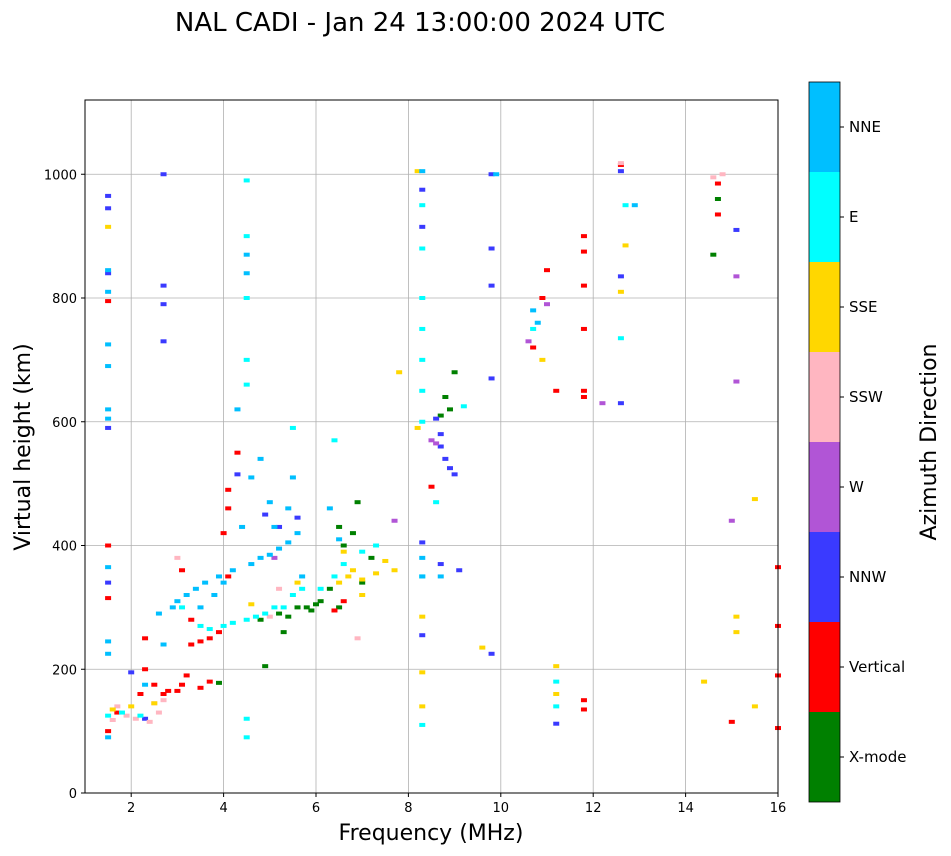 The height and width of the screenshot is (856, 951). Describe the element at coordinates (501, 808) in the screenshot. I see `x-tick-label: 10` at that location.